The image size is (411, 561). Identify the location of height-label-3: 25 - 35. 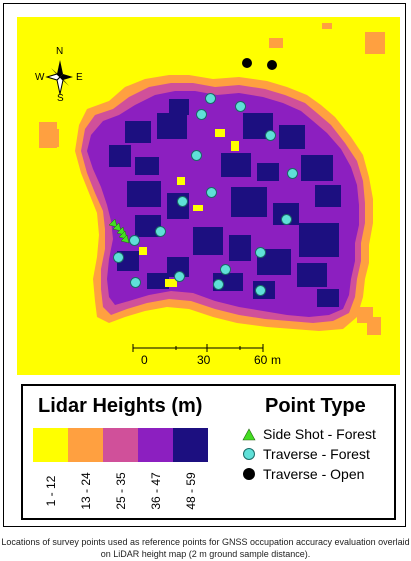
(120, 491).